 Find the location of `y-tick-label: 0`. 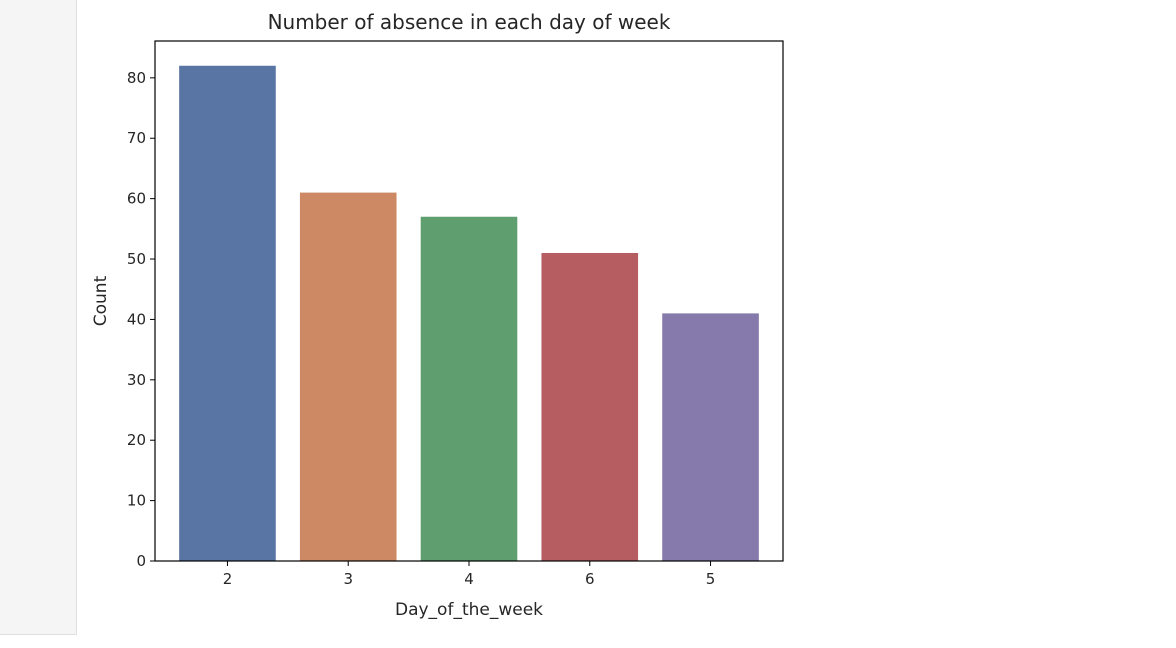

y-tick-label: 0 is located at coordinates (141, 561).